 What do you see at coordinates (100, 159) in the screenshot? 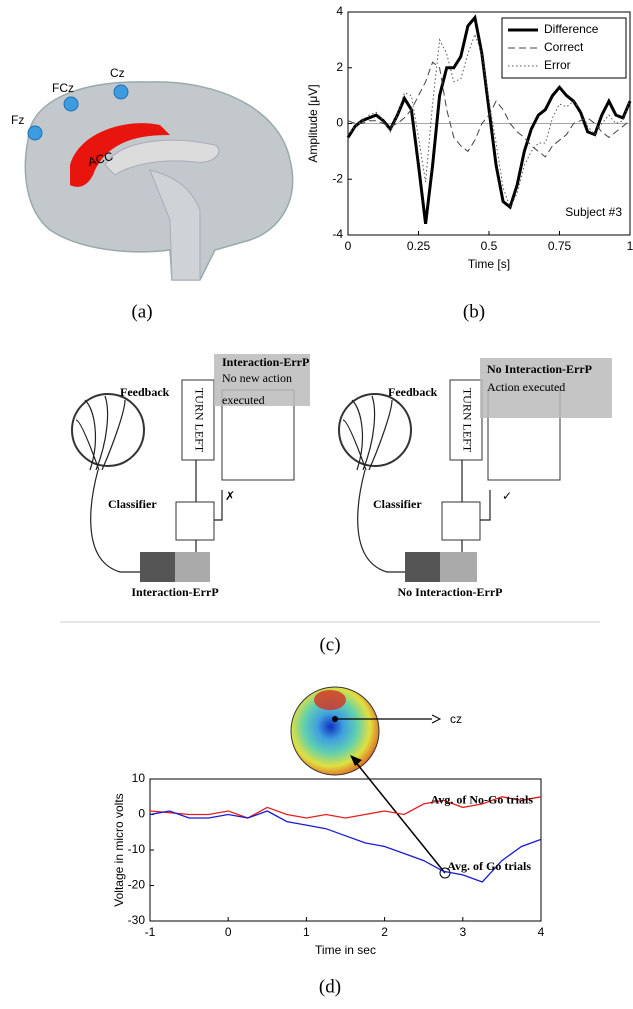
I see `region-label: ACC` at bounding box center [100, 159].